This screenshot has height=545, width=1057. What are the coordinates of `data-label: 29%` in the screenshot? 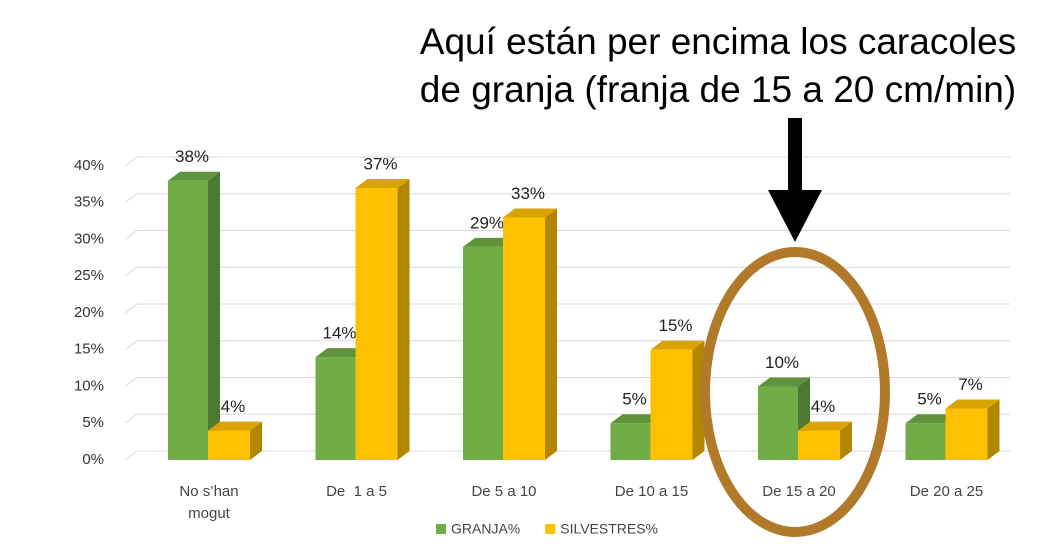 It's located at (487, 222).